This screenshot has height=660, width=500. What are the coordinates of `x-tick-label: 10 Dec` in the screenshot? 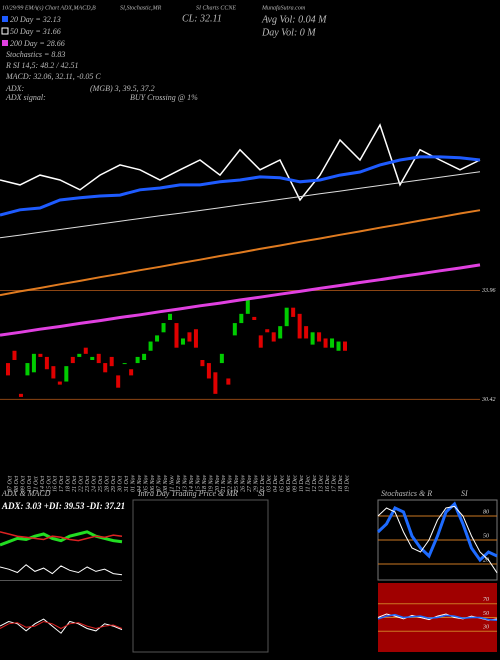 It's located at (302, 483).